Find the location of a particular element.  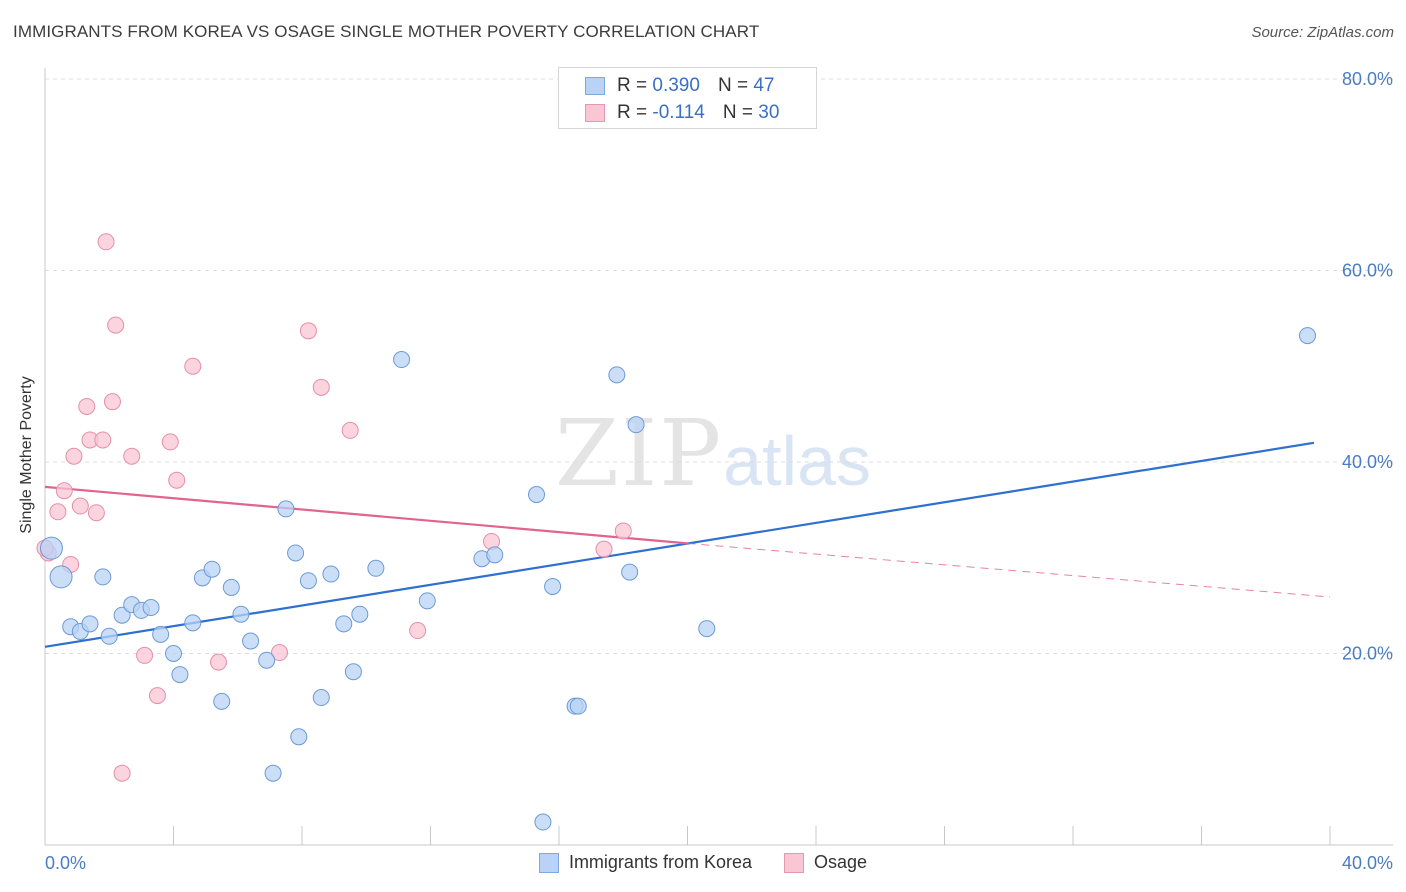

legend-item-osage: Osage is located at coordinates (825, 862).